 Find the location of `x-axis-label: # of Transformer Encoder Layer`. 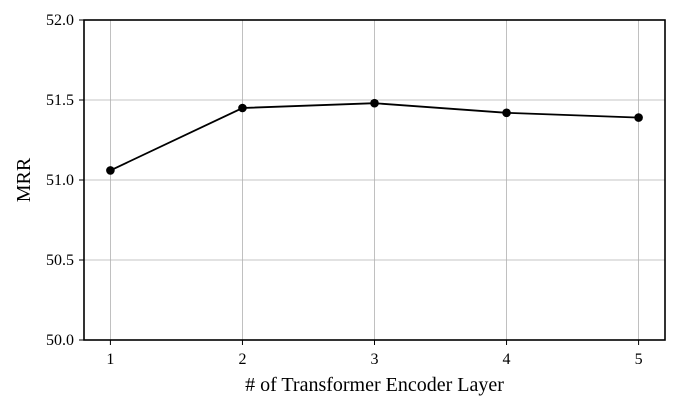

x-axis-label: # of Transformer Encoder Layer is located at coordinates (374, 385).